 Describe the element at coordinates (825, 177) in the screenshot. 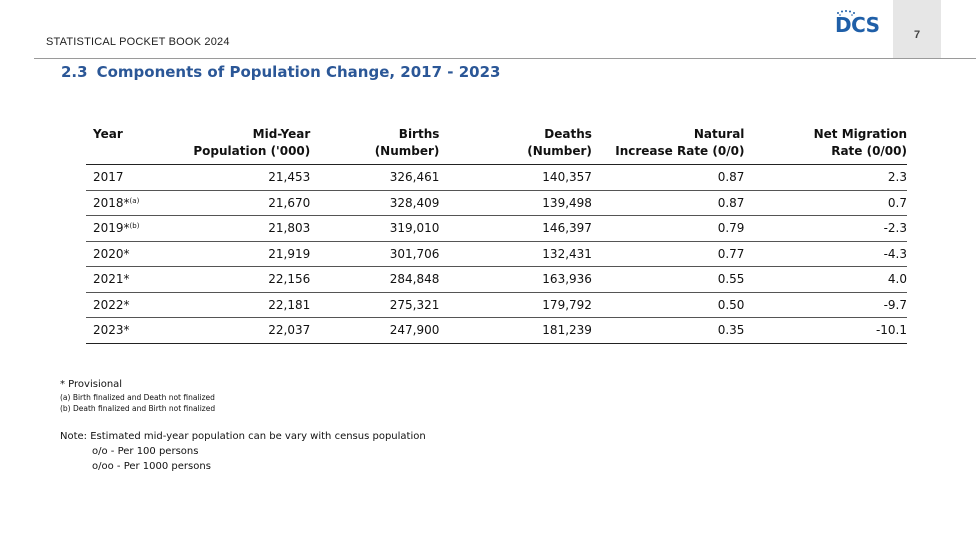

I see `cell-net-migration: 2.3` at that location.